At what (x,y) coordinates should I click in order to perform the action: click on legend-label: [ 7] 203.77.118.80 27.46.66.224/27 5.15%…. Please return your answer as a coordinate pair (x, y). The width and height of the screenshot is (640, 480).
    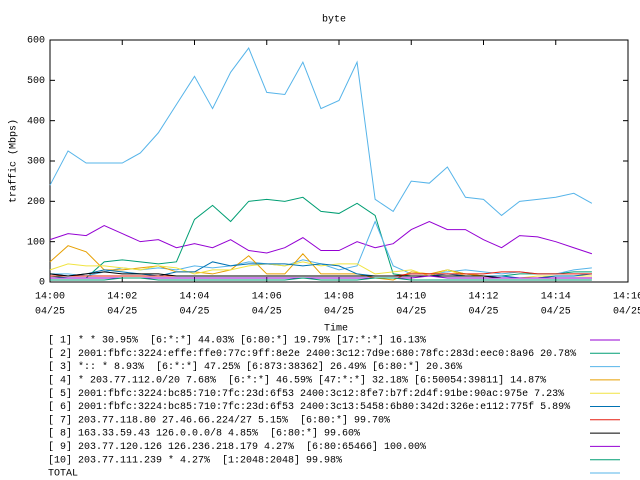
    Looking at the image, I should click on (219, 420).